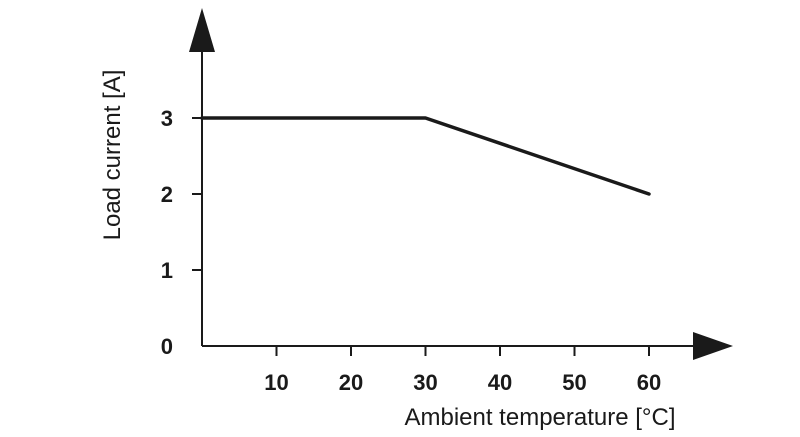 The width and height of the screenshot is (800, 437). Describe the element at coordinates (425, 382) in the screenshot. I see `x-tick-label: 30` at that location.